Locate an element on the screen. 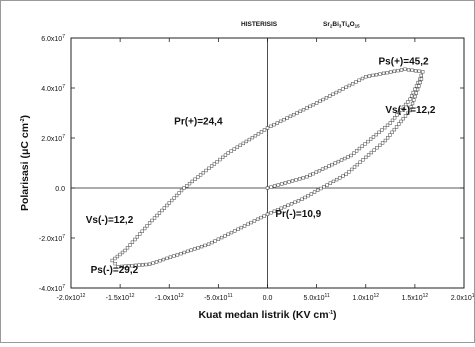 This screenshot has width=475, height=347. annotation-label: Vs(+)=12,2 is located at coordinates (410, 110).